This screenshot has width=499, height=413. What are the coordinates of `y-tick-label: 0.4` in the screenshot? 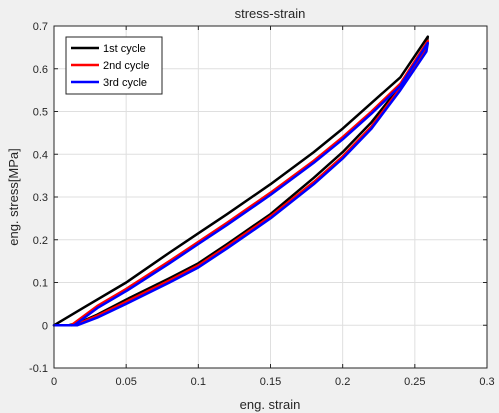 It's located at (40, 155).